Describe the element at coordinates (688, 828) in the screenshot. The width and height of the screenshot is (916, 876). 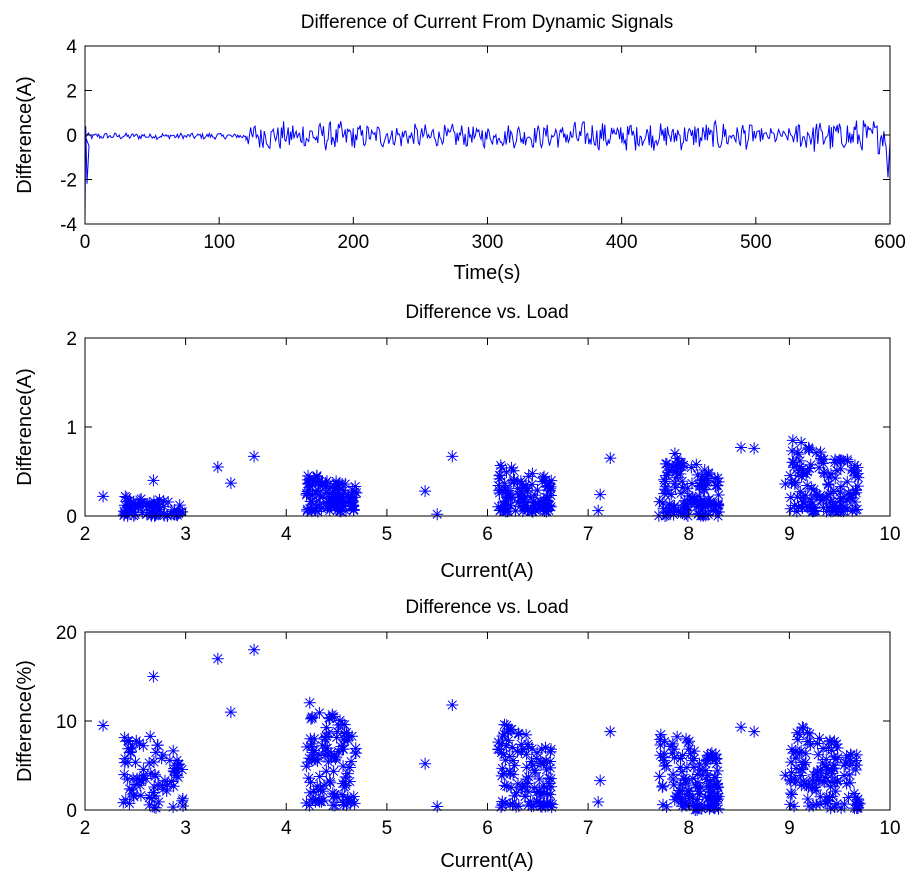
I see `bottom-chart-x-tick-label: 8` at that location.